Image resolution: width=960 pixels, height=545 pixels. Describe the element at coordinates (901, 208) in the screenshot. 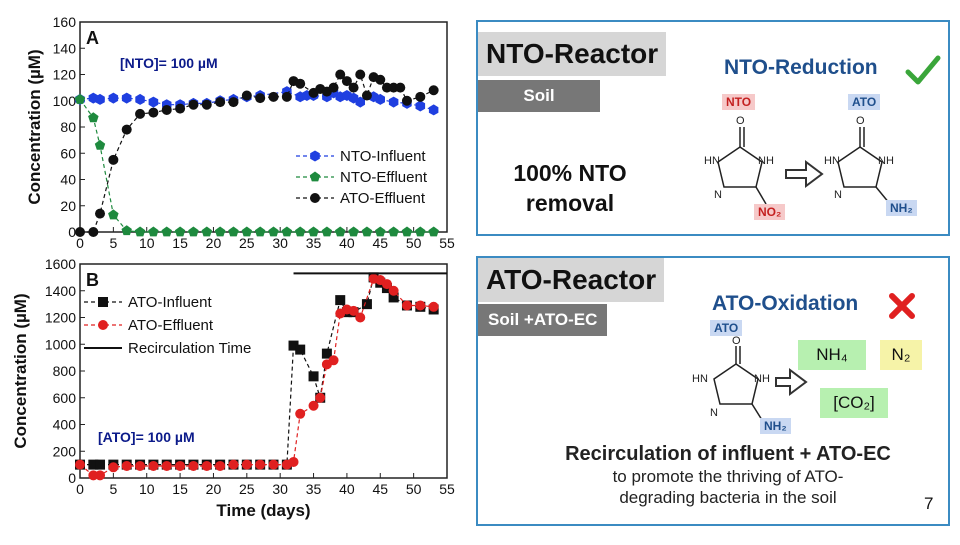

I see `ato-group-label: NH₂` at that location.